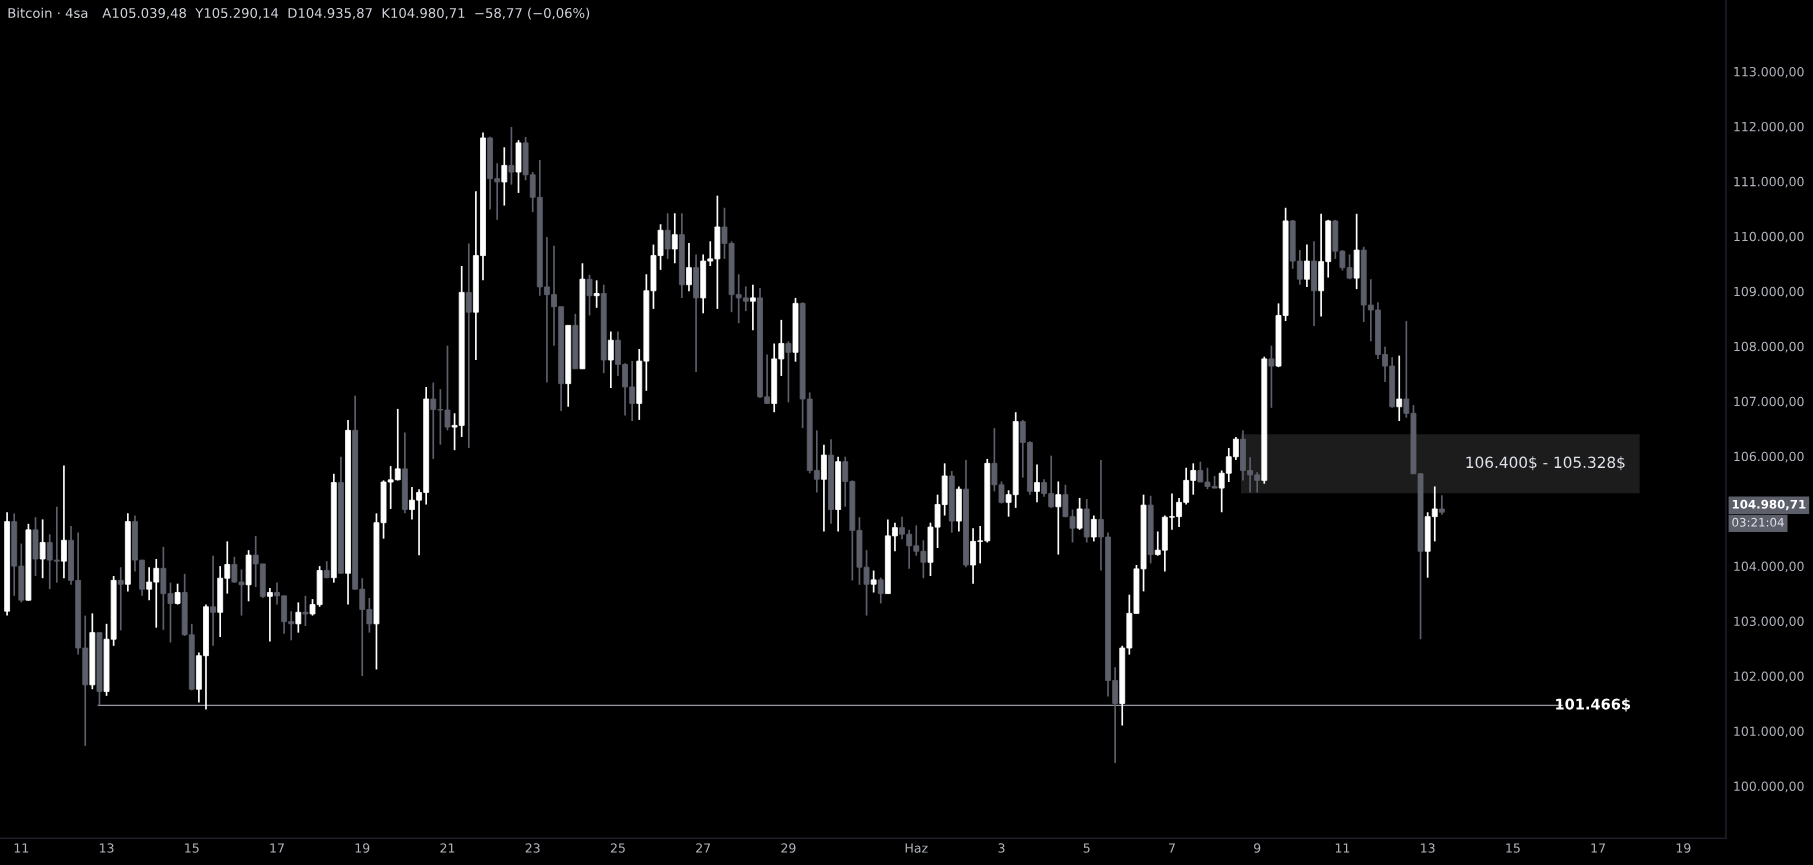 The image size is (1813, 865). Describe the element at coordinates (1545, 463) in the screenshot. I see `band-label: 106.400$ - 105.328$` at that location.